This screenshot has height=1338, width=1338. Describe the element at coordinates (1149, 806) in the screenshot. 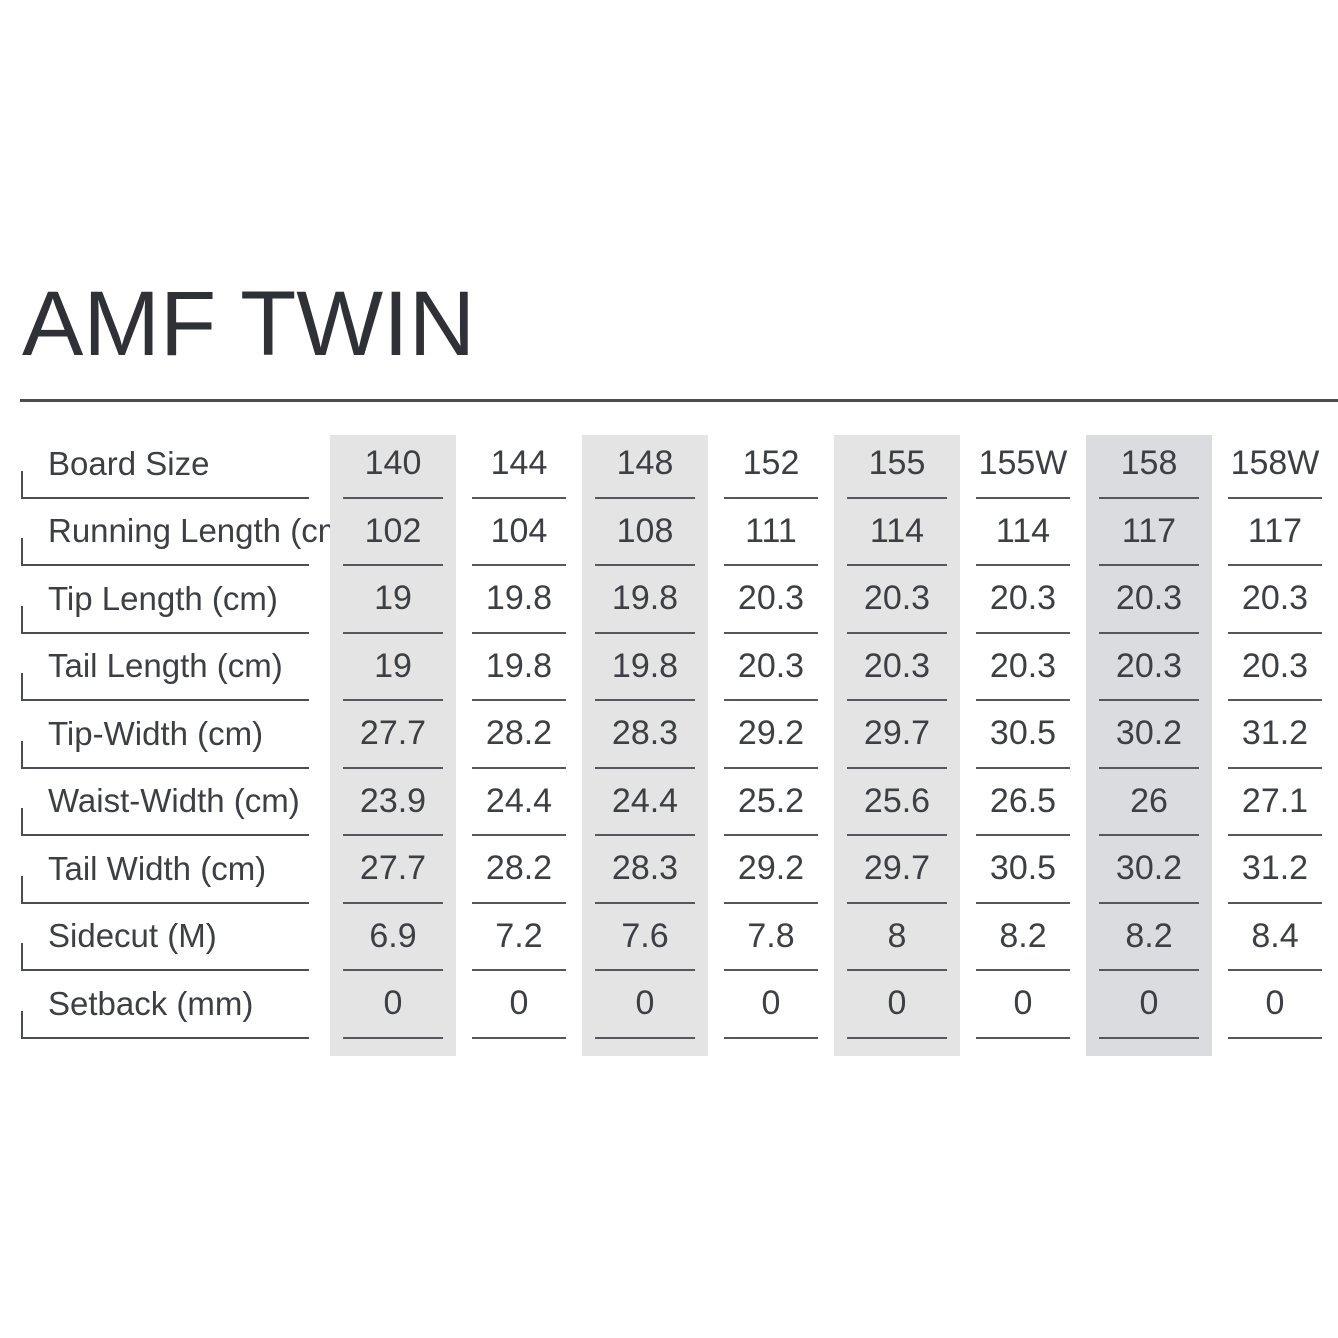

I see `value-cell: 26` at that location.